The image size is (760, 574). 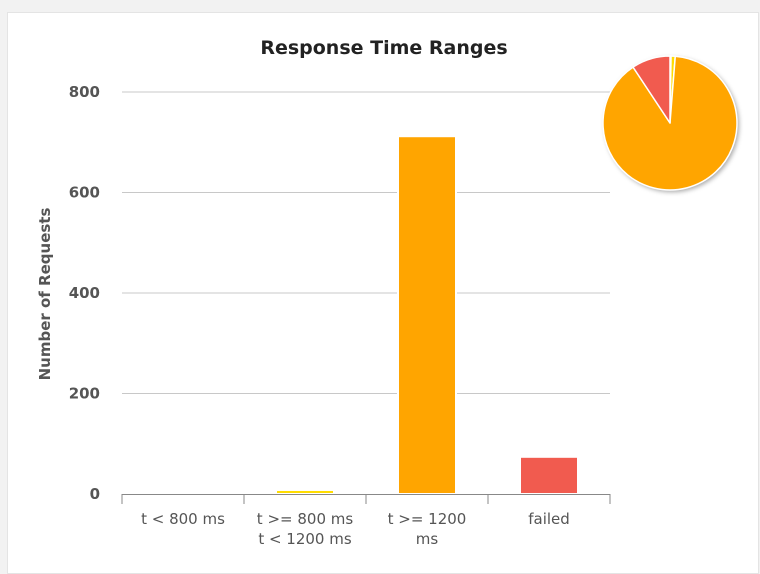 What do you see at coordinates (84, 92) in the screenshot?
I see `y-tick-label: 800` at bounding box center [84, 92].